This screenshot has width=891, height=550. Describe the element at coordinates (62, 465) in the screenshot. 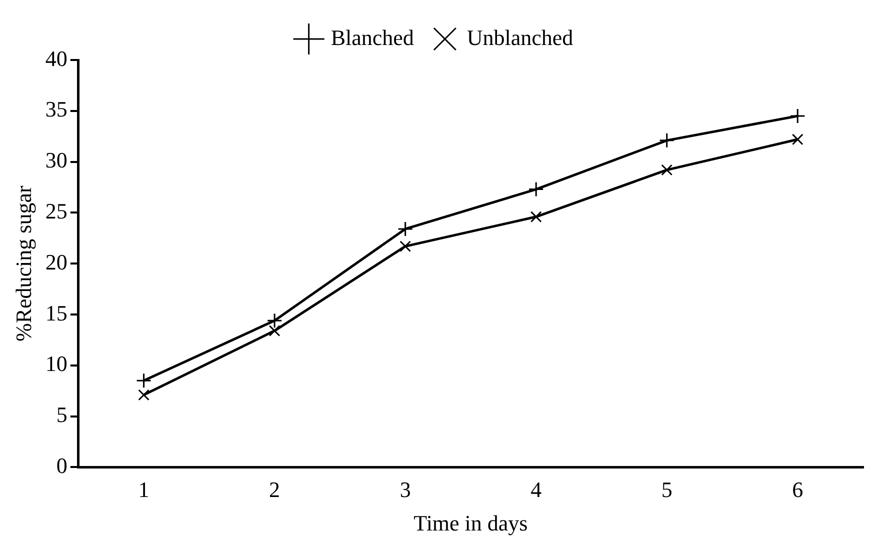

I see `y-tick-label: 0` at that location.